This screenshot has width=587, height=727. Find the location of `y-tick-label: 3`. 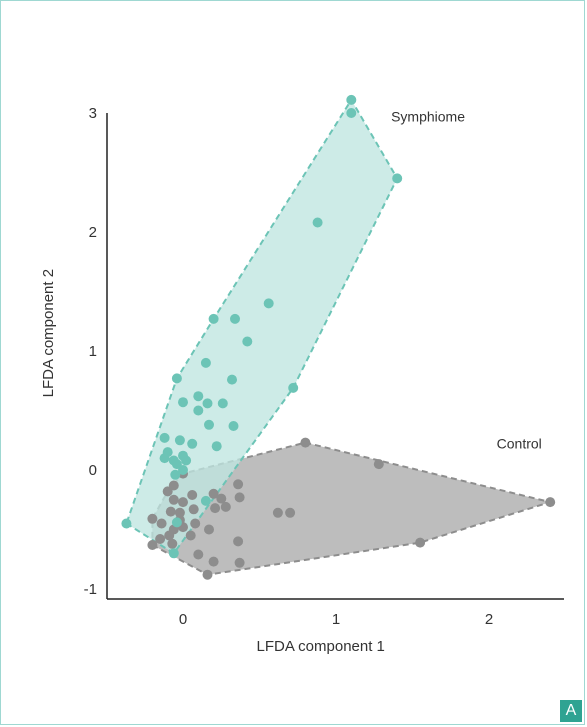

y-tick-label: 3 is located at coordinates (93, 113).